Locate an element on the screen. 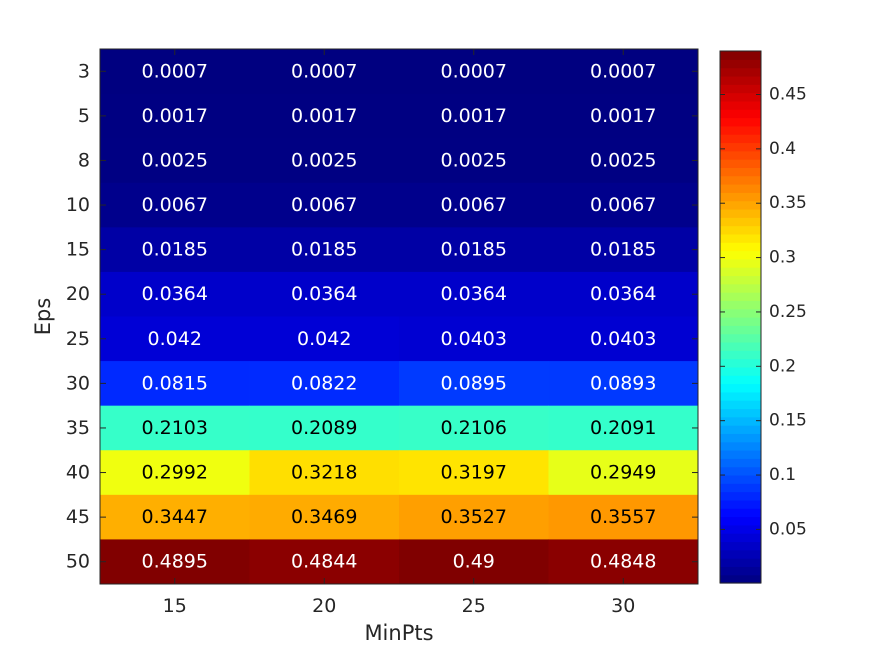  cell-value-label: 0.3447 is located at coordinates (175, 517).